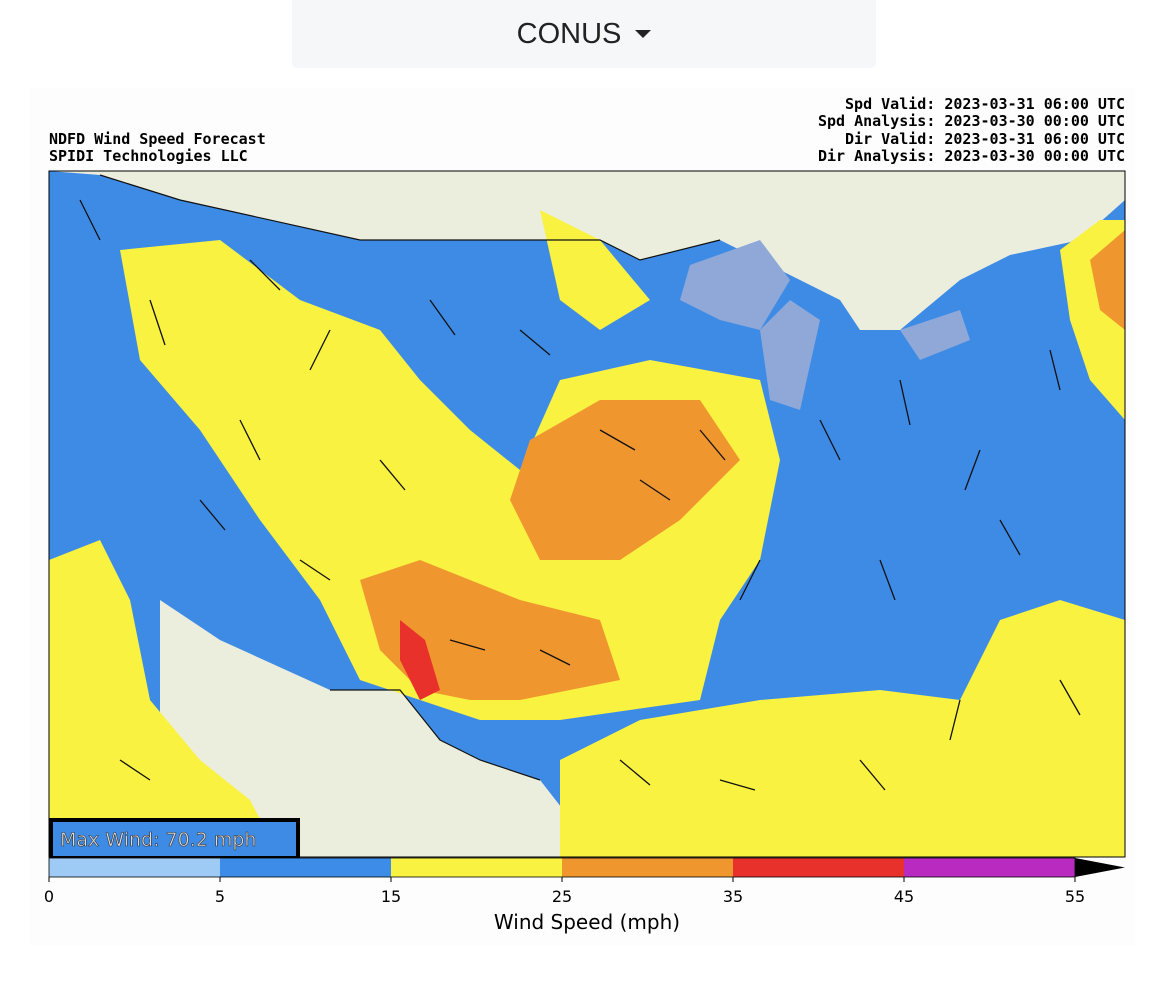  Describe the element at coordinates (562, 896) in the screenshot. I see `colorbar-tick-label: 25` at that location.